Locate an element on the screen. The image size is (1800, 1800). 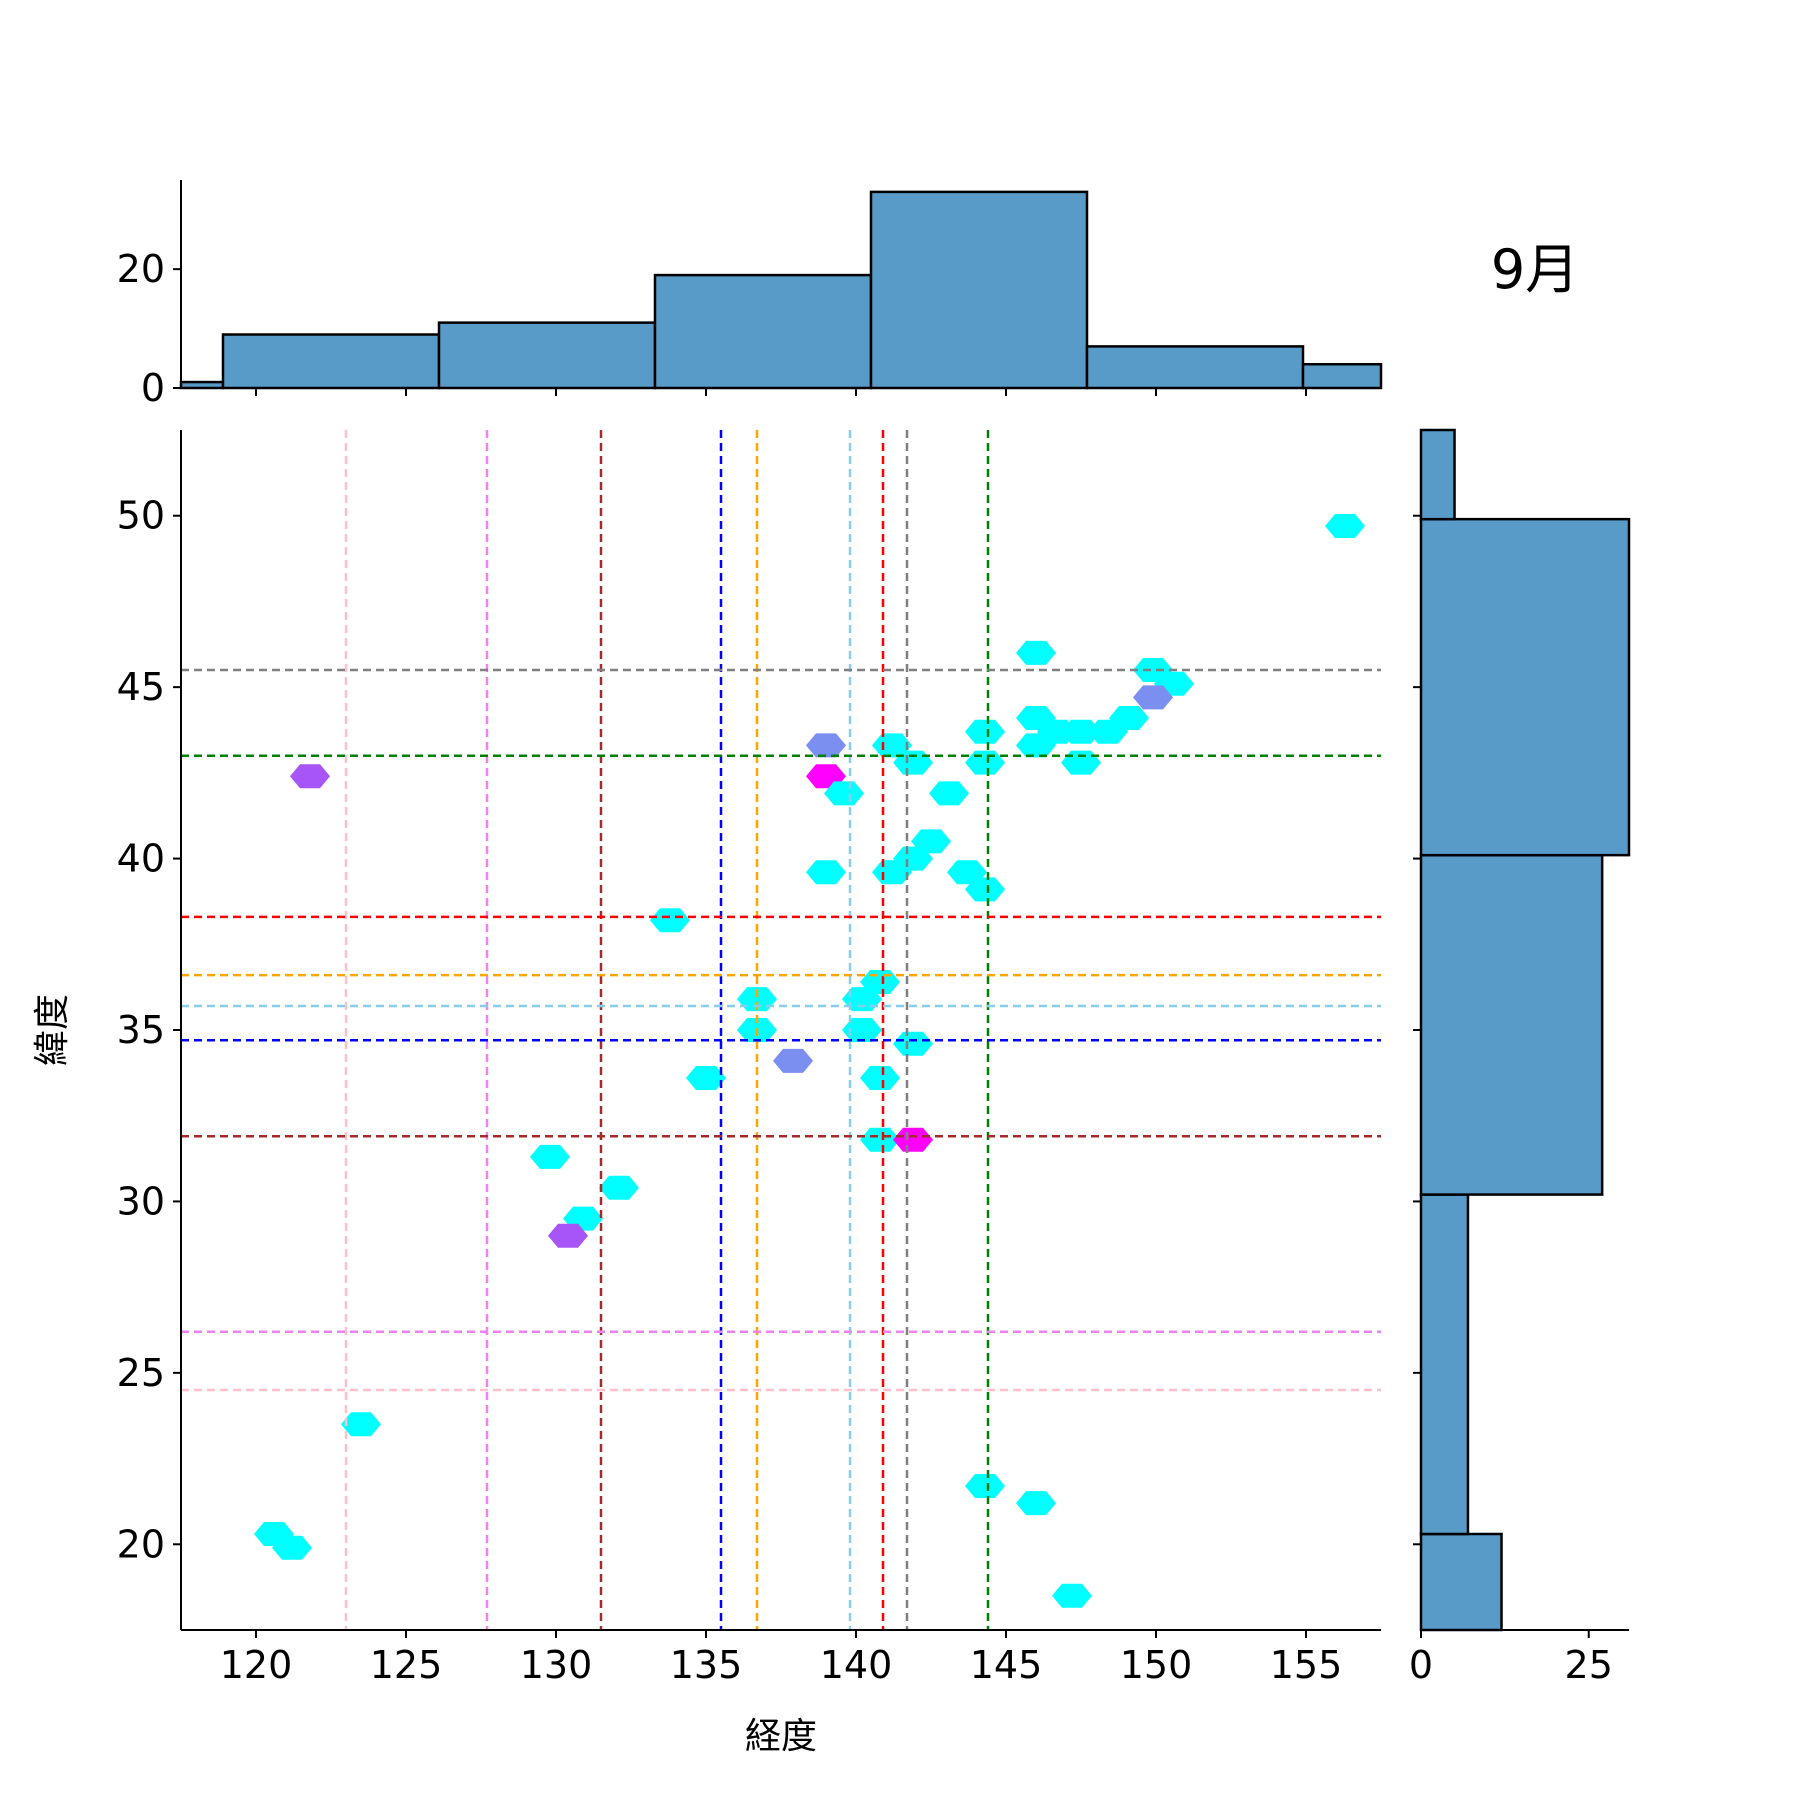
x-tick-label: 155 is located at coordinates (1306, 1665).